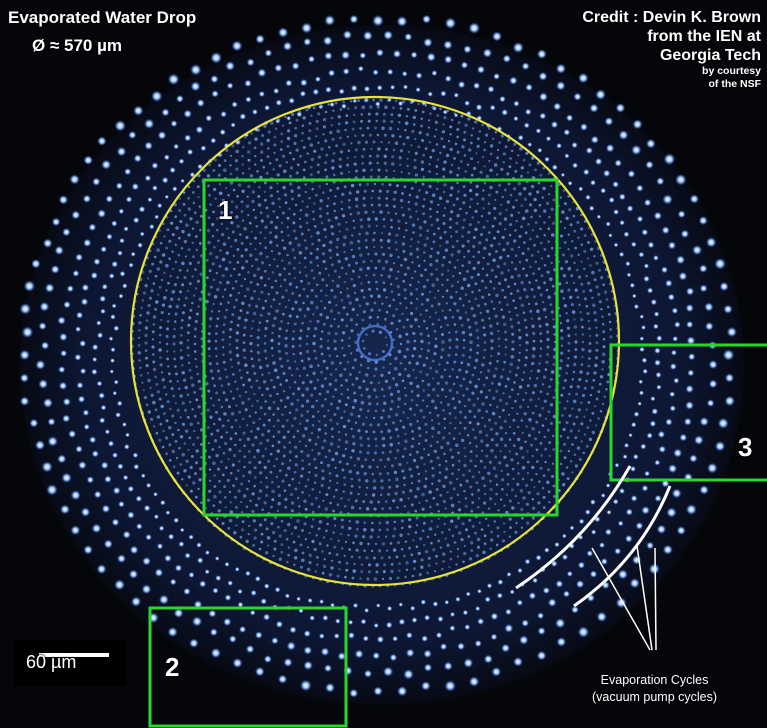 This screenshot has width=767, height=728. Describe the element at coordinates (654, 689) in the screenshot. I see `evaporation-label: Evaporation Cycles (vacuum pump cycles)` at that location.